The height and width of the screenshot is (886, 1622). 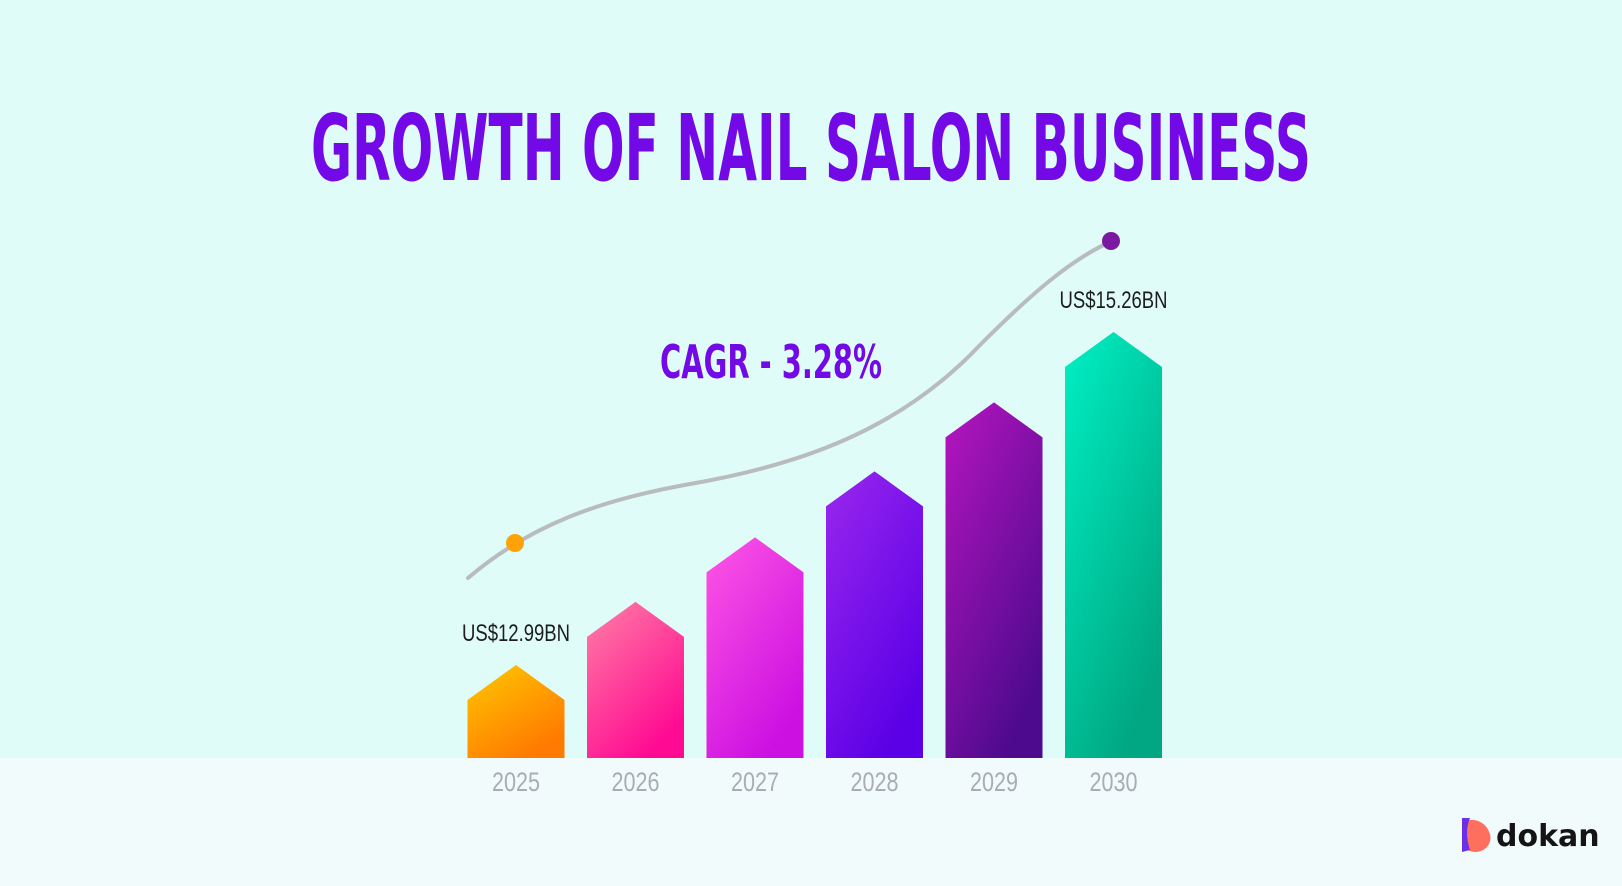 What do you see at coordinates (1113, 545) in the screenshot?
I see `bar-2030` at bounding box center [1113, 545].